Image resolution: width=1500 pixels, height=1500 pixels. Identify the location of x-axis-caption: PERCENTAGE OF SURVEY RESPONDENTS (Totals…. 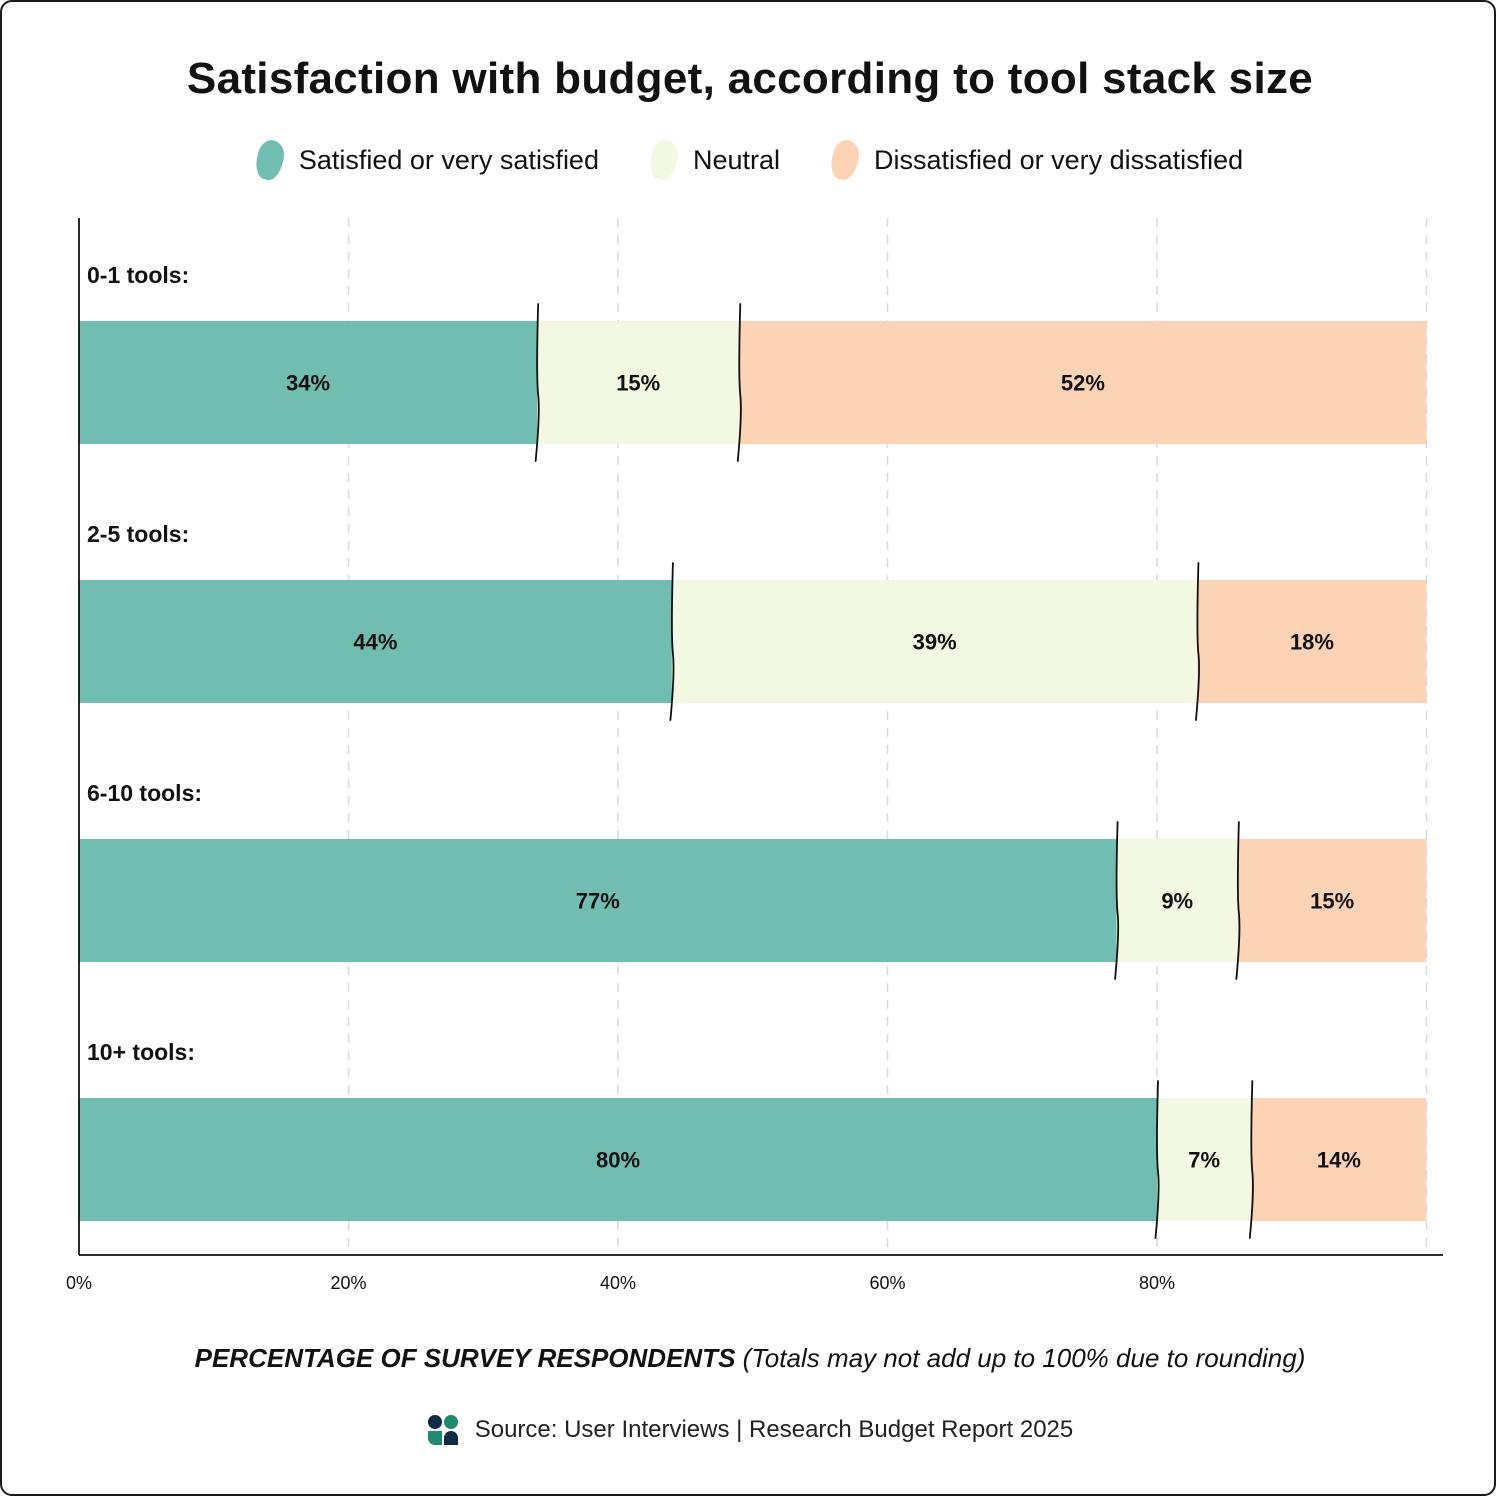
(750, 1358).